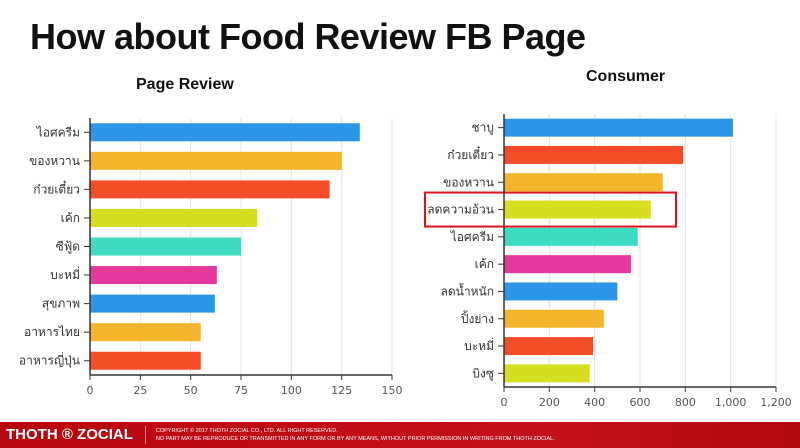 The image size is (800, 448). Describe the element at coordinates (291, 390) in the screenshot. I see `x-tick-label: 100` at that location.